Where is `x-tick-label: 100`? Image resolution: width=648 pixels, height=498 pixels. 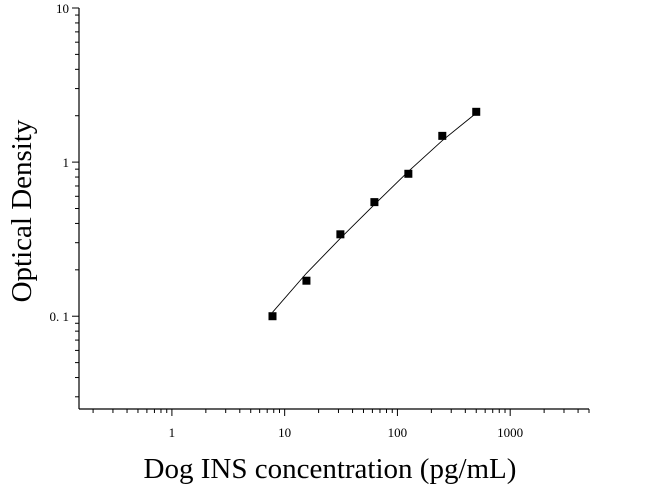
x-tick-label: 100 is located at coordinates (398, 432).